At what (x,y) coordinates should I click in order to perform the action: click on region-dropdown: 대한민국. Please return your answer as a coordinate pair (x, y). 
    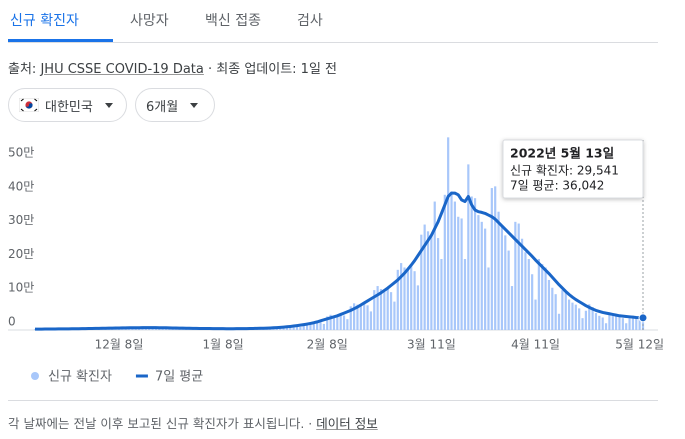
    Looking at the image, I should click on (67, 105).